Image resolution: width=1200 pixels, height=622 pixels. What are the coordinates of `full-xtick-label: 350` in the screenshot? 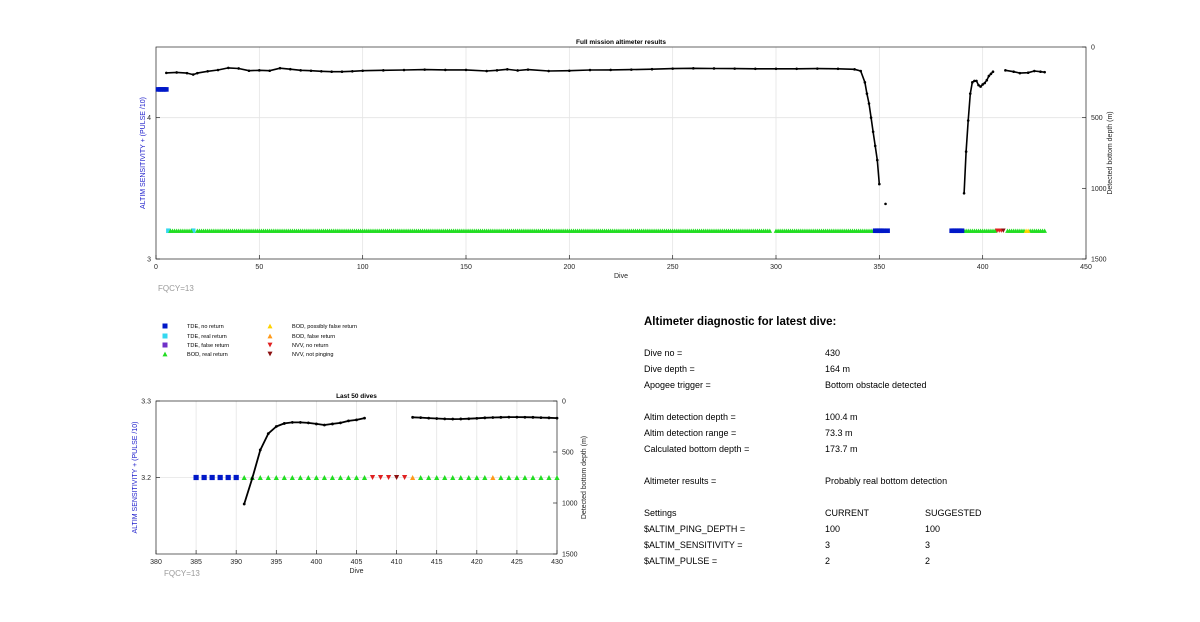 It's located at (879, 267).